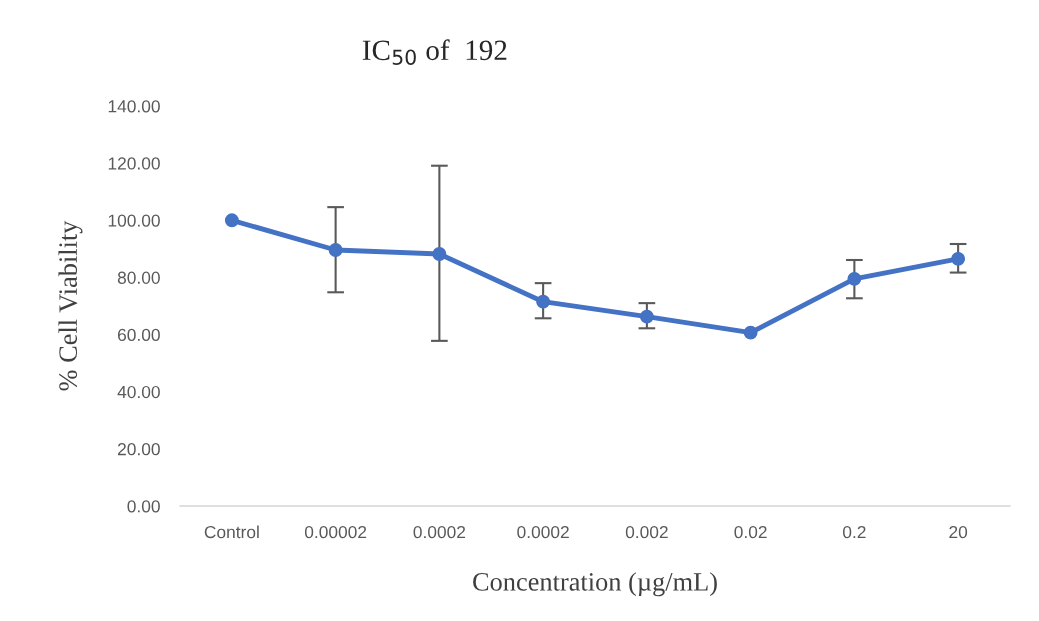 The width and height of the screenshot is (1039, 621). Describe the element at coordinates (143, 506) in the screenshot. I see `y-tick-label: 0.00` at that location.